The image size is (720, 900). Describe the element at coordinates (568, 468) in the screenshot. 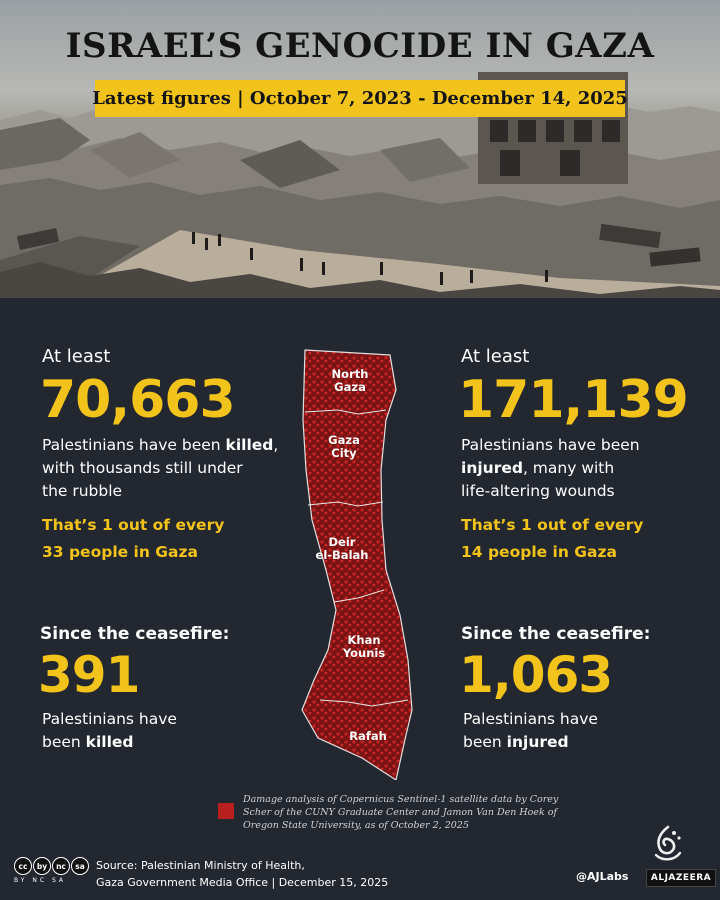

I see `injured-desc-text: , many with` at that location.